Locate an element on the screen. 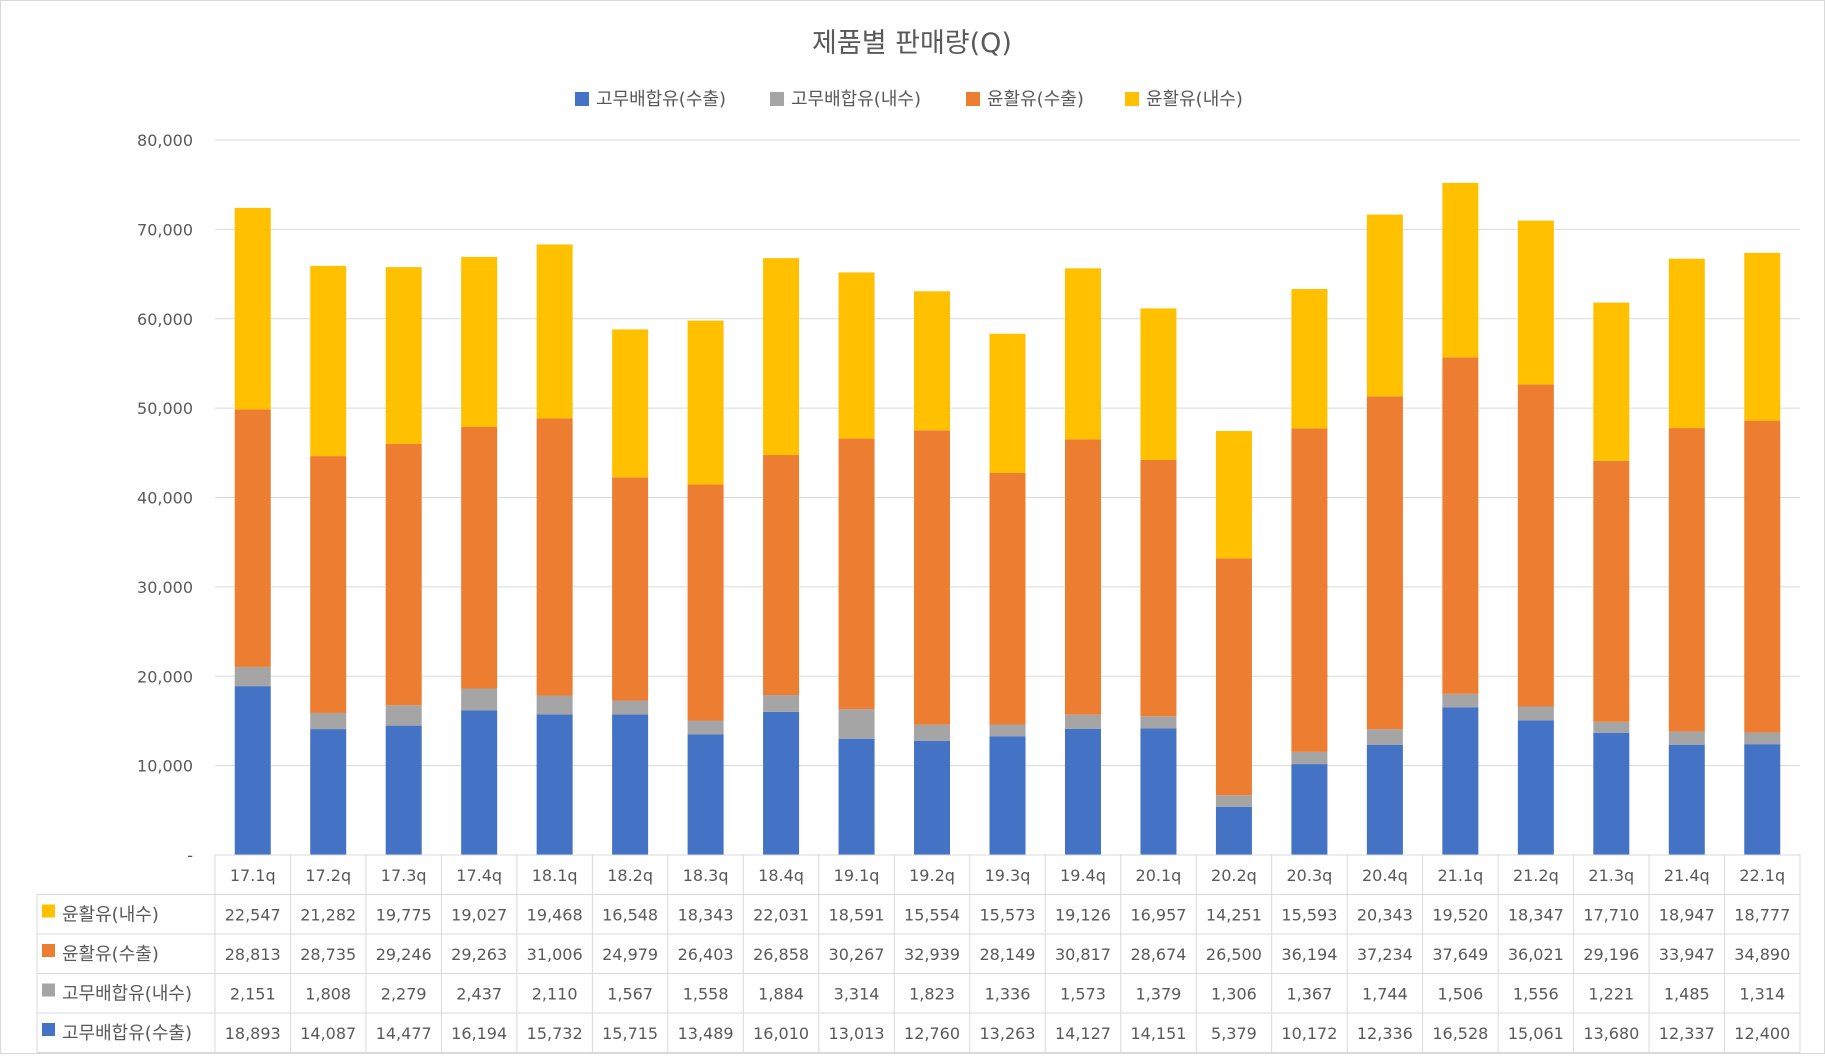  data-label-22.1q-row-1: 18,777 is located at coordinates (1762, 915).